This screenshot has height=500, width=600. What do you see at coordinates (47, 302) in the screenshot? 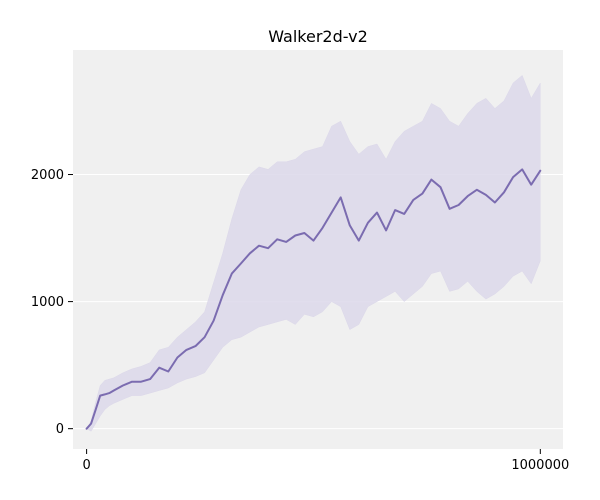
I see `y-tick-label: 1000` at bounding box center [47, 302].